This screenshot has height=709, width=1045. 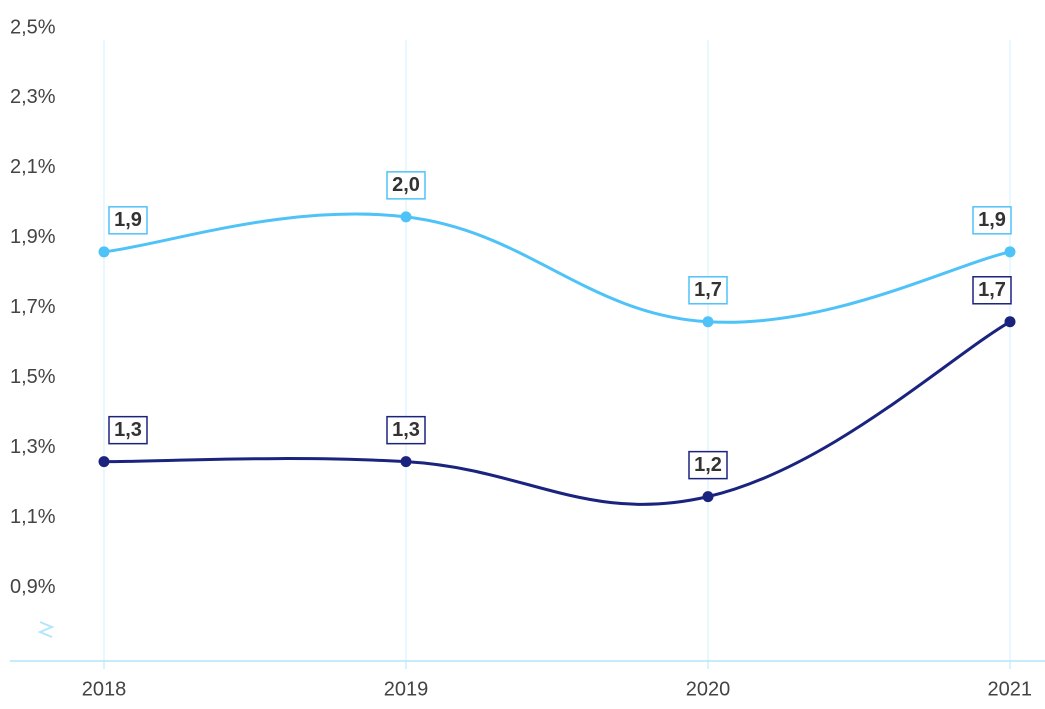 What do you see at coordinates (46, 629) in the screenshot?
I see `axis-break-icon` at bounding box center [46, 629].